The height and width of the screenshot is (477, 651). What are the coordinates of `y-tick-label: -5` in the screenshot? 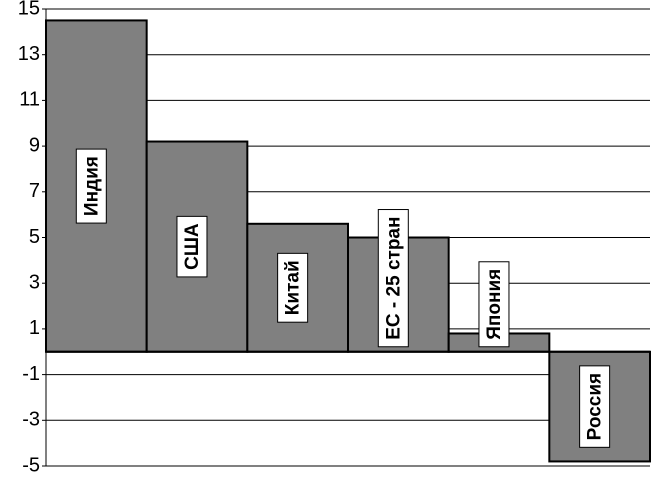 It's located at (31, 465).